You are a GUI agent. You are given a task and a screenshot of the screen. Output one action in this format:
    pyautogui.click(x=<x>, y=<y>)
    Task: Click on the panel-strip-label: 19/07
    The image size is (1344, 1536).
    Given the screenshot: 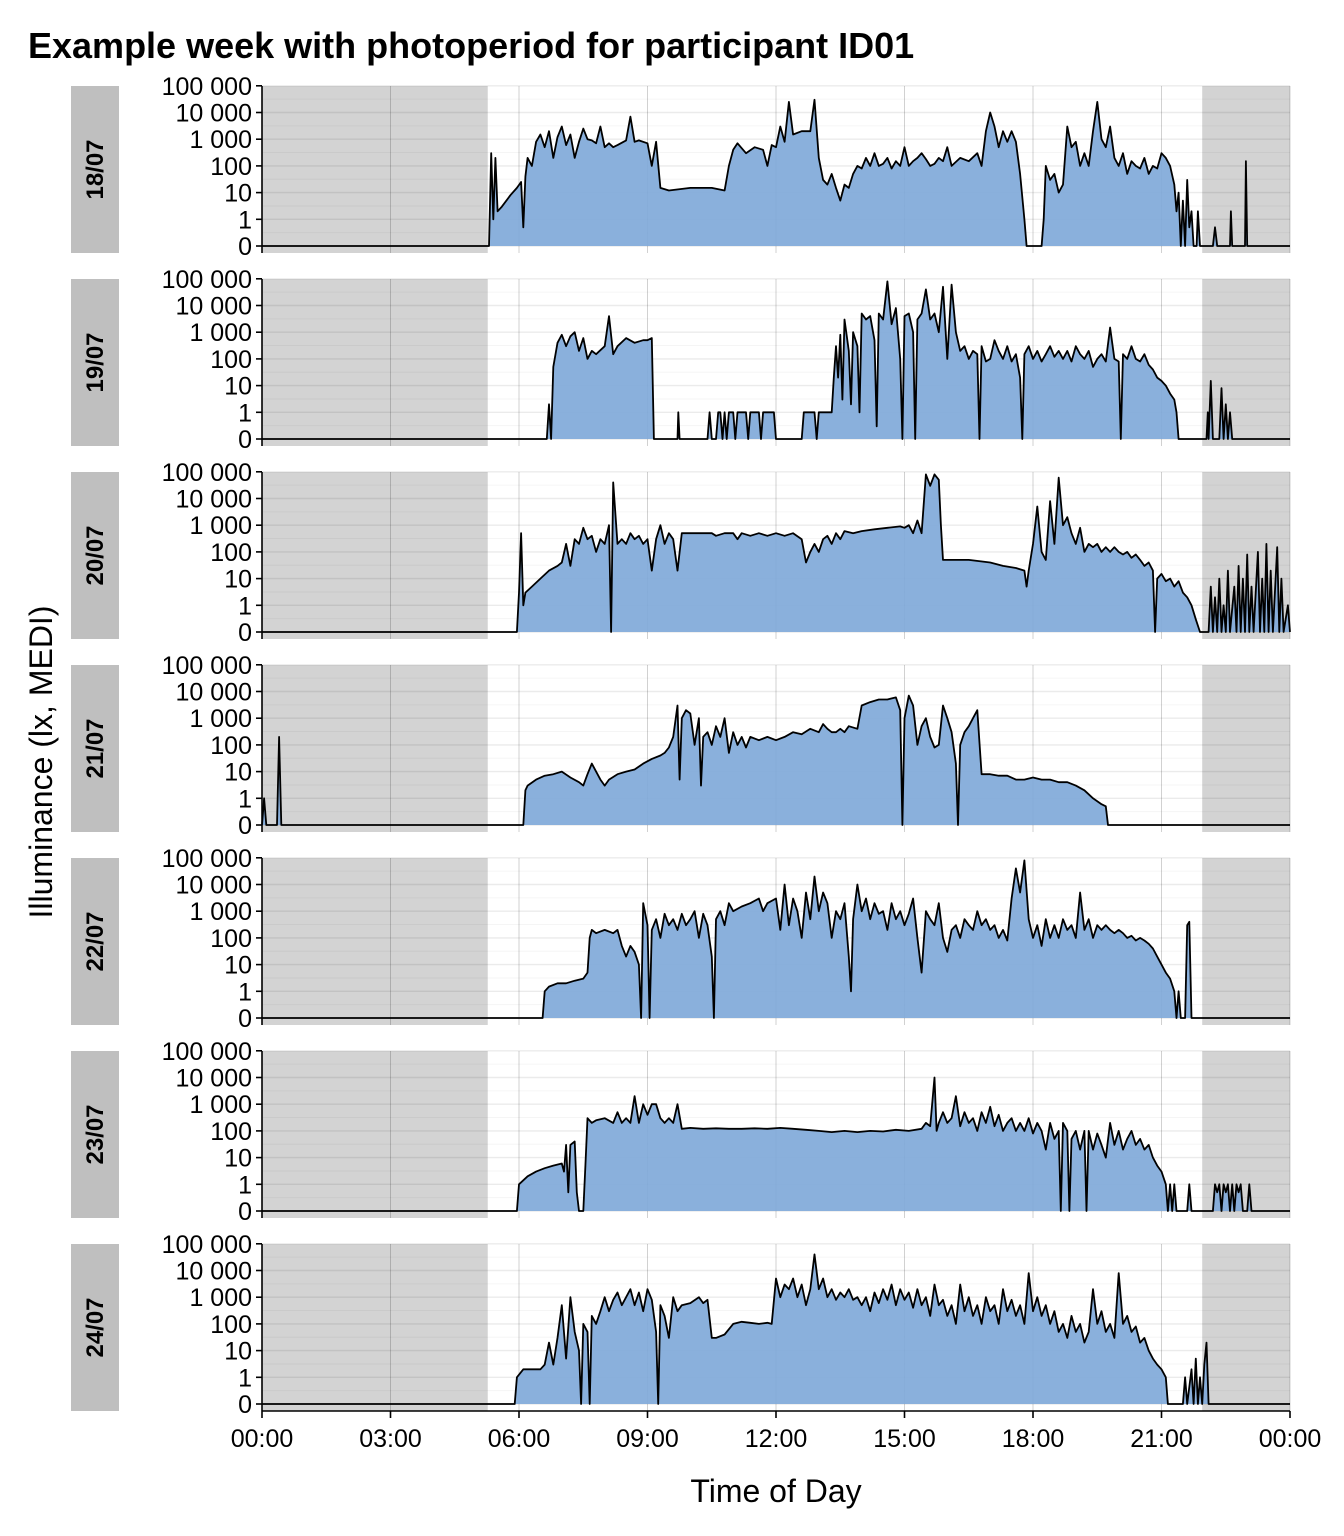 What is the action you would take?
    pyautogui.click(x=95, y=362)
    